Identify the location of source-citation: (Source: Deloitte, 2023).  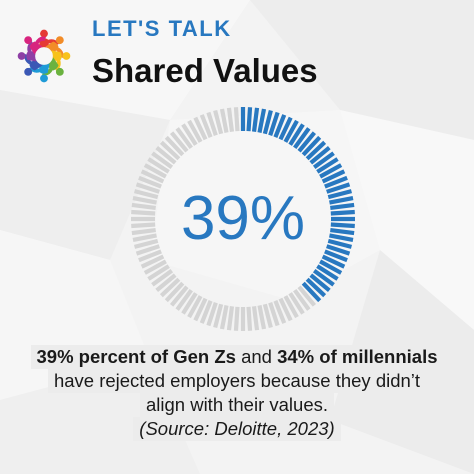
(237, 429).